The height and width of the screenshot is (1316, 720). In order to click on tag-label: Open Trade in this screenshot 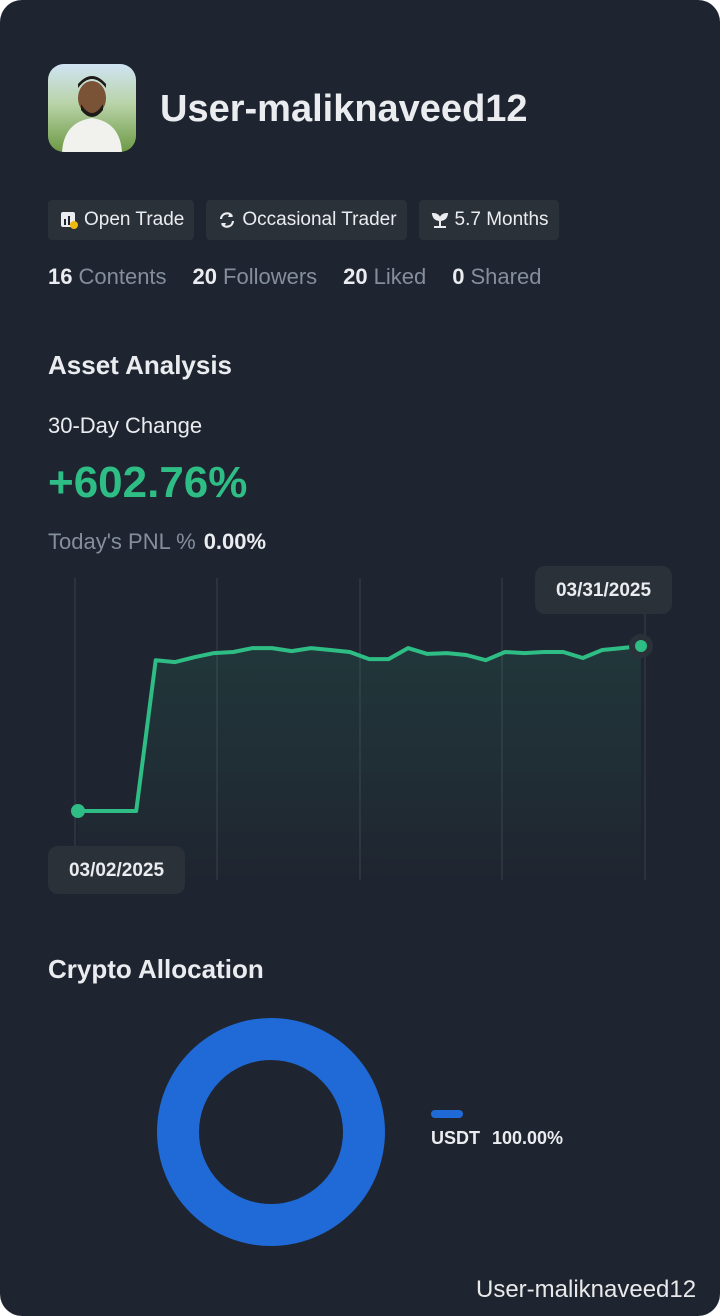, I will do `click(134, 219)`.